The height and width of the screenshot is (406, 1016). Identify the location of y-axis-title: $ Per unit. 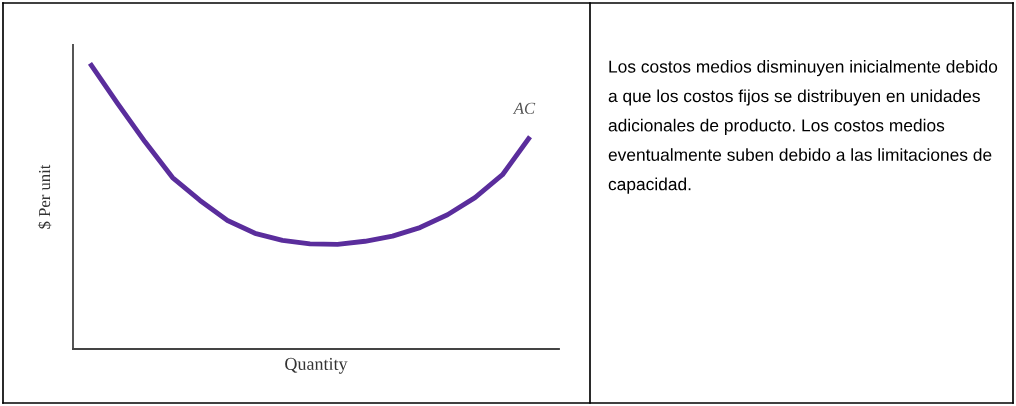
(44, 196).